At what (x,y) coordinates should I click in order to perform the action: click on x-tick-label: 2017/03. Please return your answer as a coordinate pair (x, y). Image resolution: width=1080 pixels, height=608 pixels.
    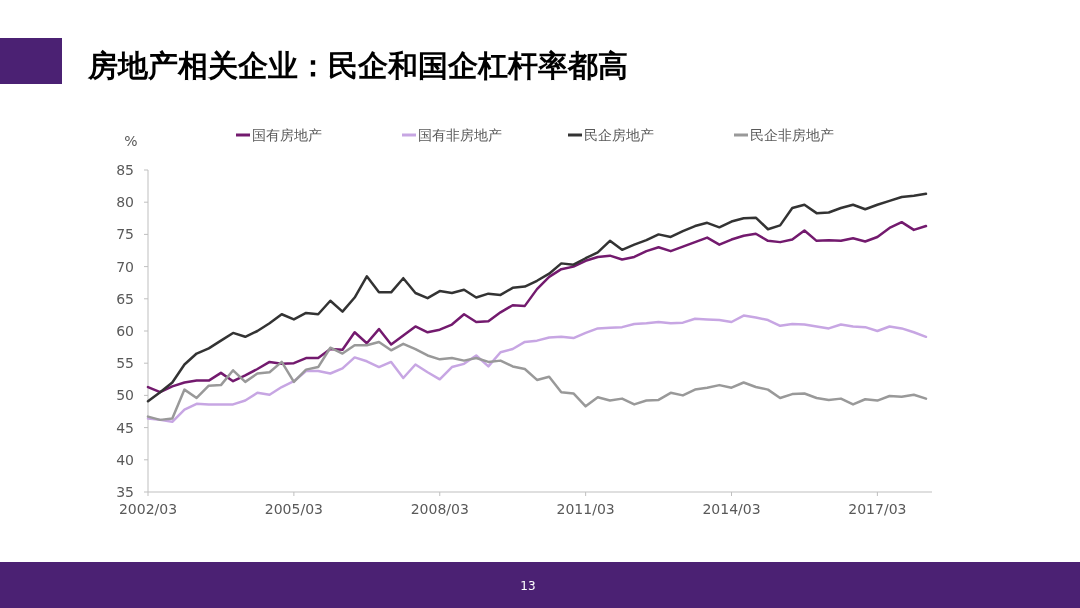
    Looking at the image, I should click on (877, 509).